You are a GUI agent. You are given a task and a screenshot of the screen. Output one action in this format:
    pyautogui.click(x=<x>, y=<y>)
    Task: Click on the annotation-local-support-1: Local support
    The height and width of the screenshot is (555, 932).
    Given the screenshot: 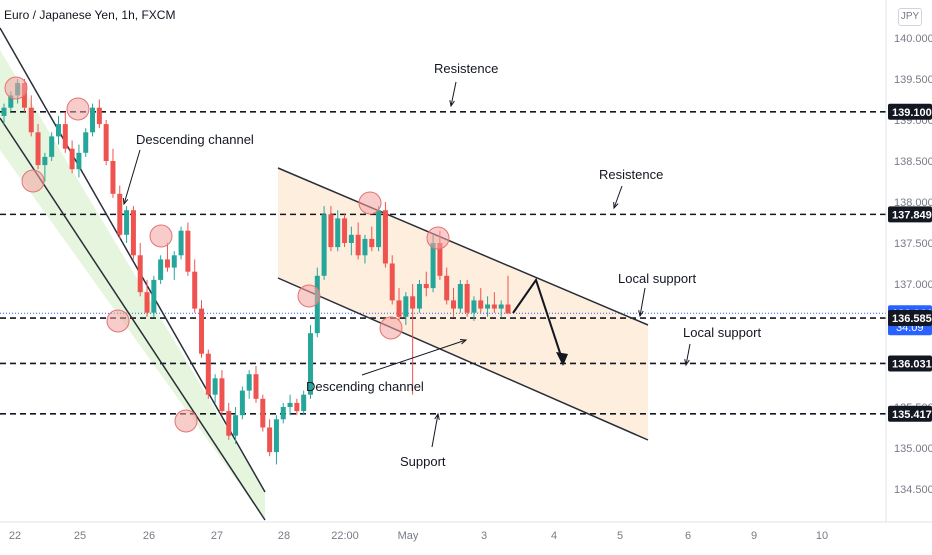 What is the action you would take?
    pyautogui.click(x=657, y=278)
    